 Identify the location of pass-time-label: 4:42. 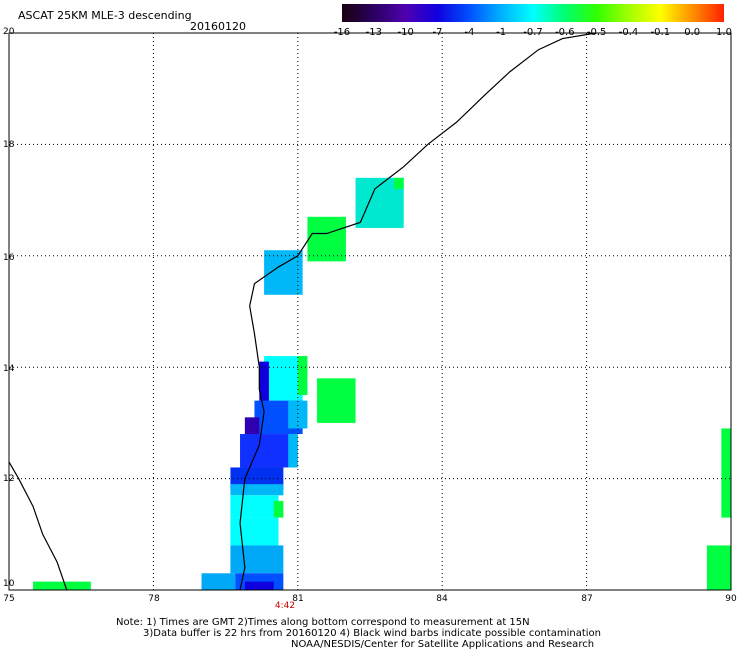
(285, 606).